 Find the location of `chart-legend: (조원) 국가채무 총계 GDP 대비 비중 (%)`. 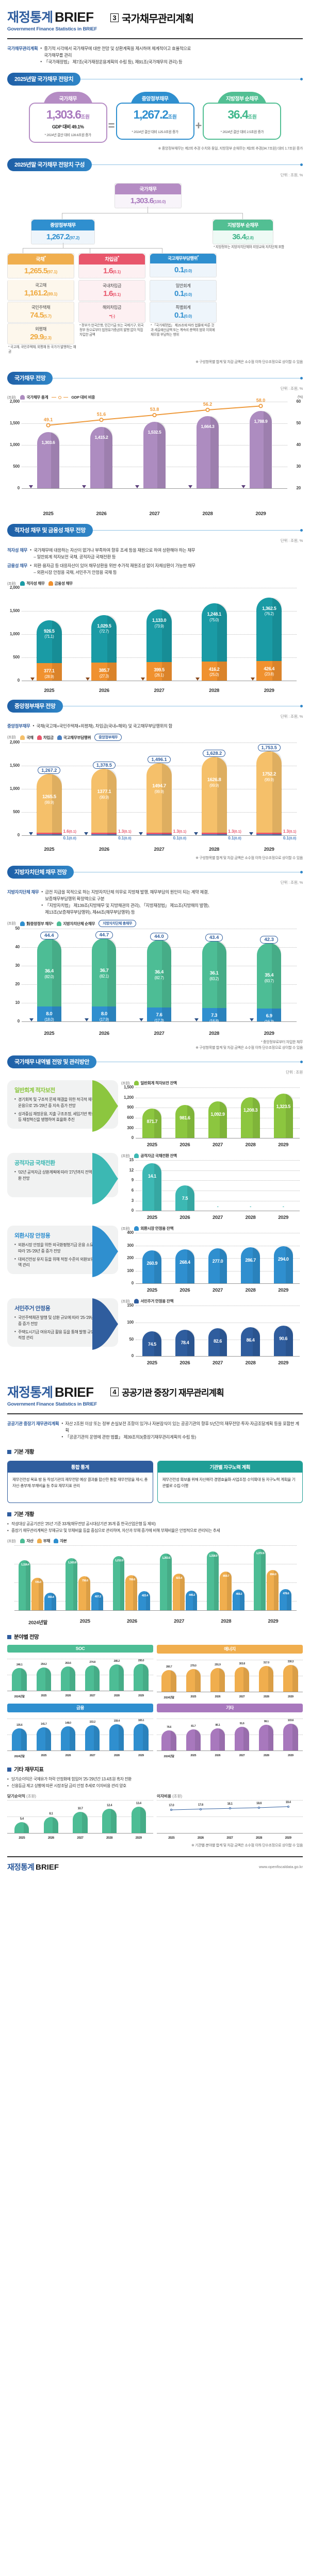

chart-legend: (조원) 국가채무 총계 GDP 대비 비중 (%) is located at coordinates (155, 397).